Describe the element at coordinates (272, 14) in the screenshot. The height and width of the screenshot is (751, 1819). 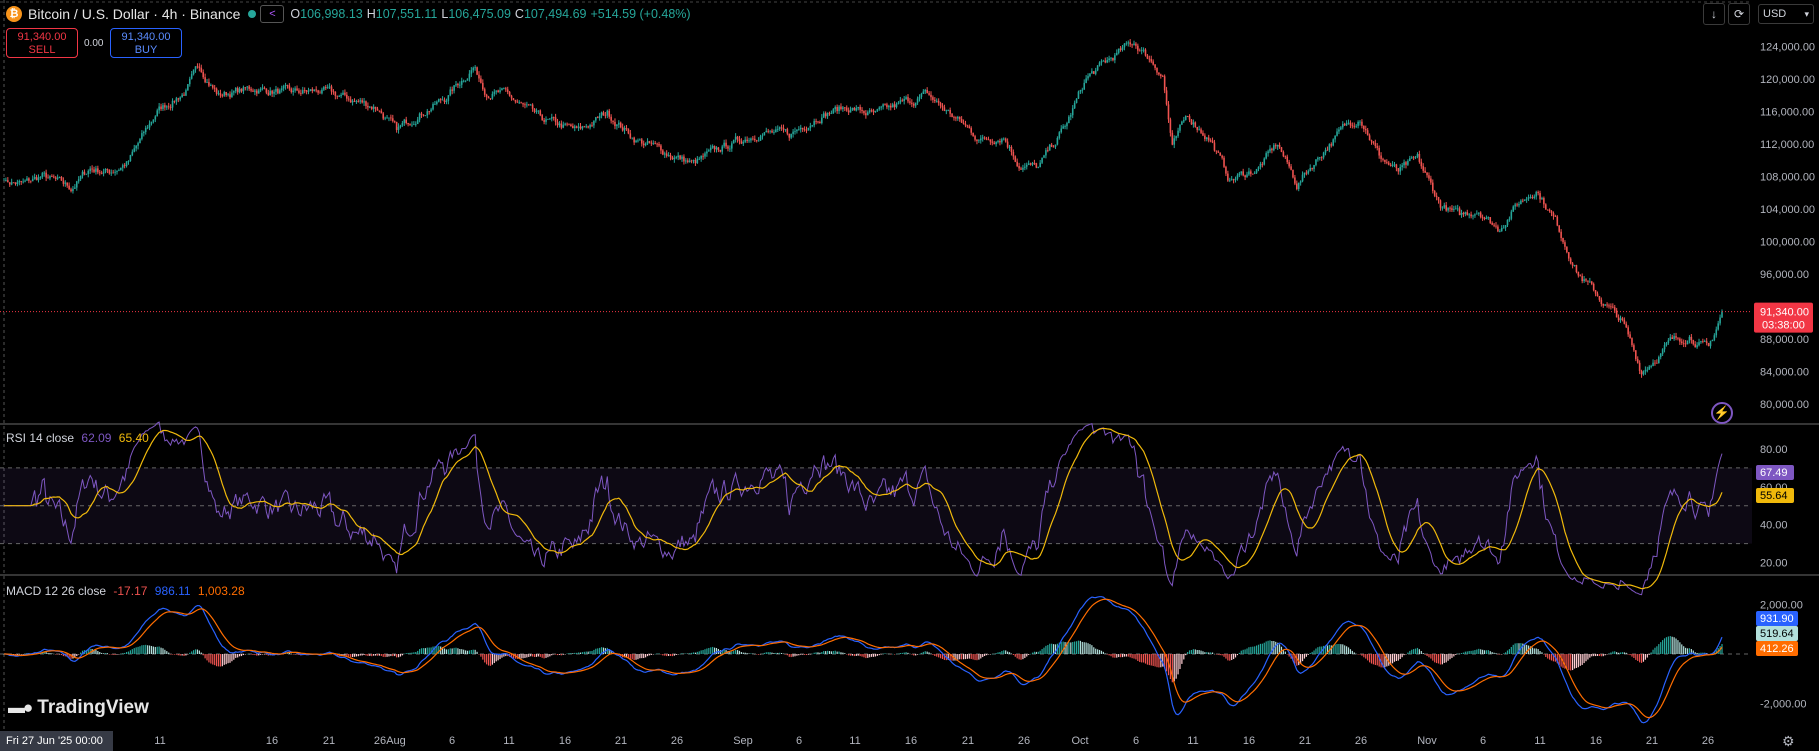
I see `share-icon: <` at that location.